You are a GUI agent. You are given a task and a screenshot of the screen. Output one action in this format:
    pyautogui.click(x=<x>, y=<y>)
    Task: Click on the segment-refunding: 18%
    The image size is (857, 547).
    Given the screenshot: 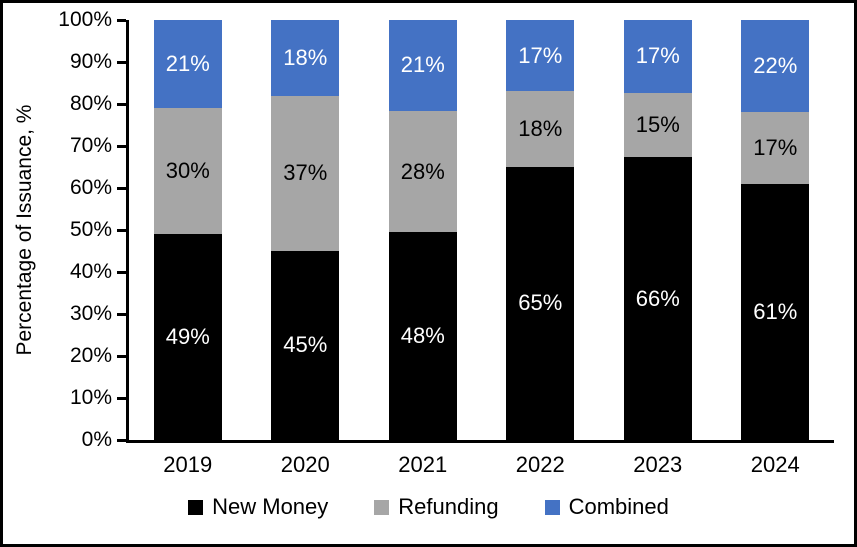 What is the action you would take?
    pyautogui.click(x=540, y=129)
    